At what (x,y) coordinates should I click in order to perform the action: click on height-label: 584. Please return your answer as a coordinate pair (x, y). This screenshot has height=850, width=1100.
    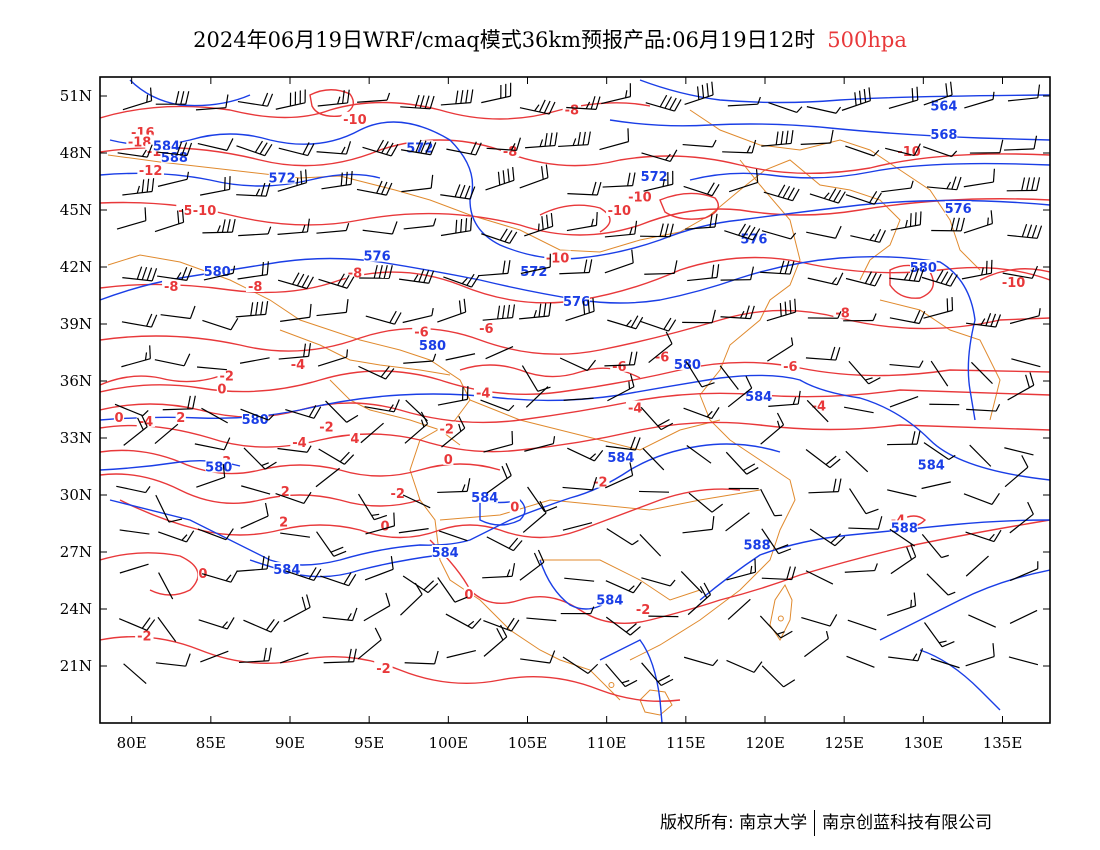
    Looking at the image, I should click on (931, 466).